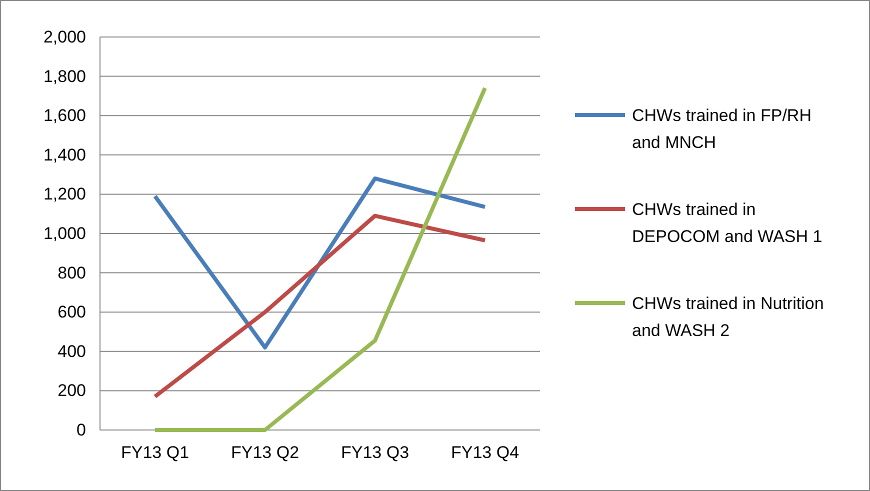 This screenshot has height=491, width=870. What do you see at coordinates (64, 154) in the screenshot?
I see `y-tick-label: 1,400` at bounding box center [64, 154].